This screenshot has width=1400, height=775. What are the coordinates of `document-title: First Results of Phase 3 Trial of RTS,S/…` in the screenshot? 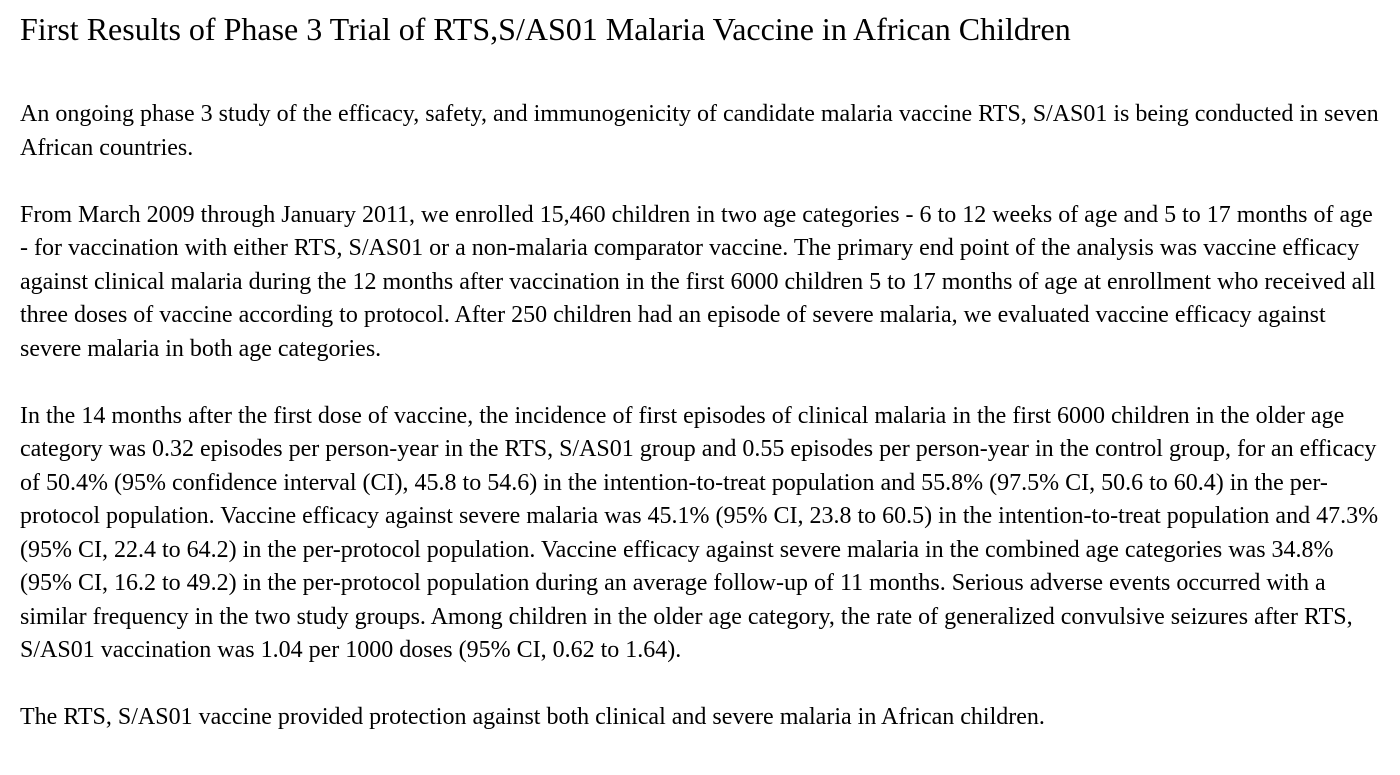 It's located at (545, 29).